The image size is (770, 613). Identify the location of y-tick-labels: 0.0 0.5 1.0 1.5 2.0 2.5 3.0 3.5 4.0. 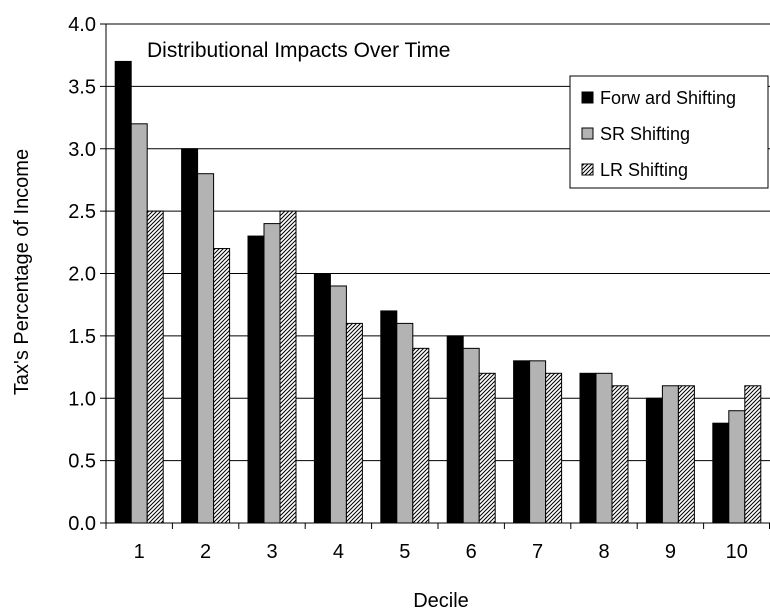
(82, 274).